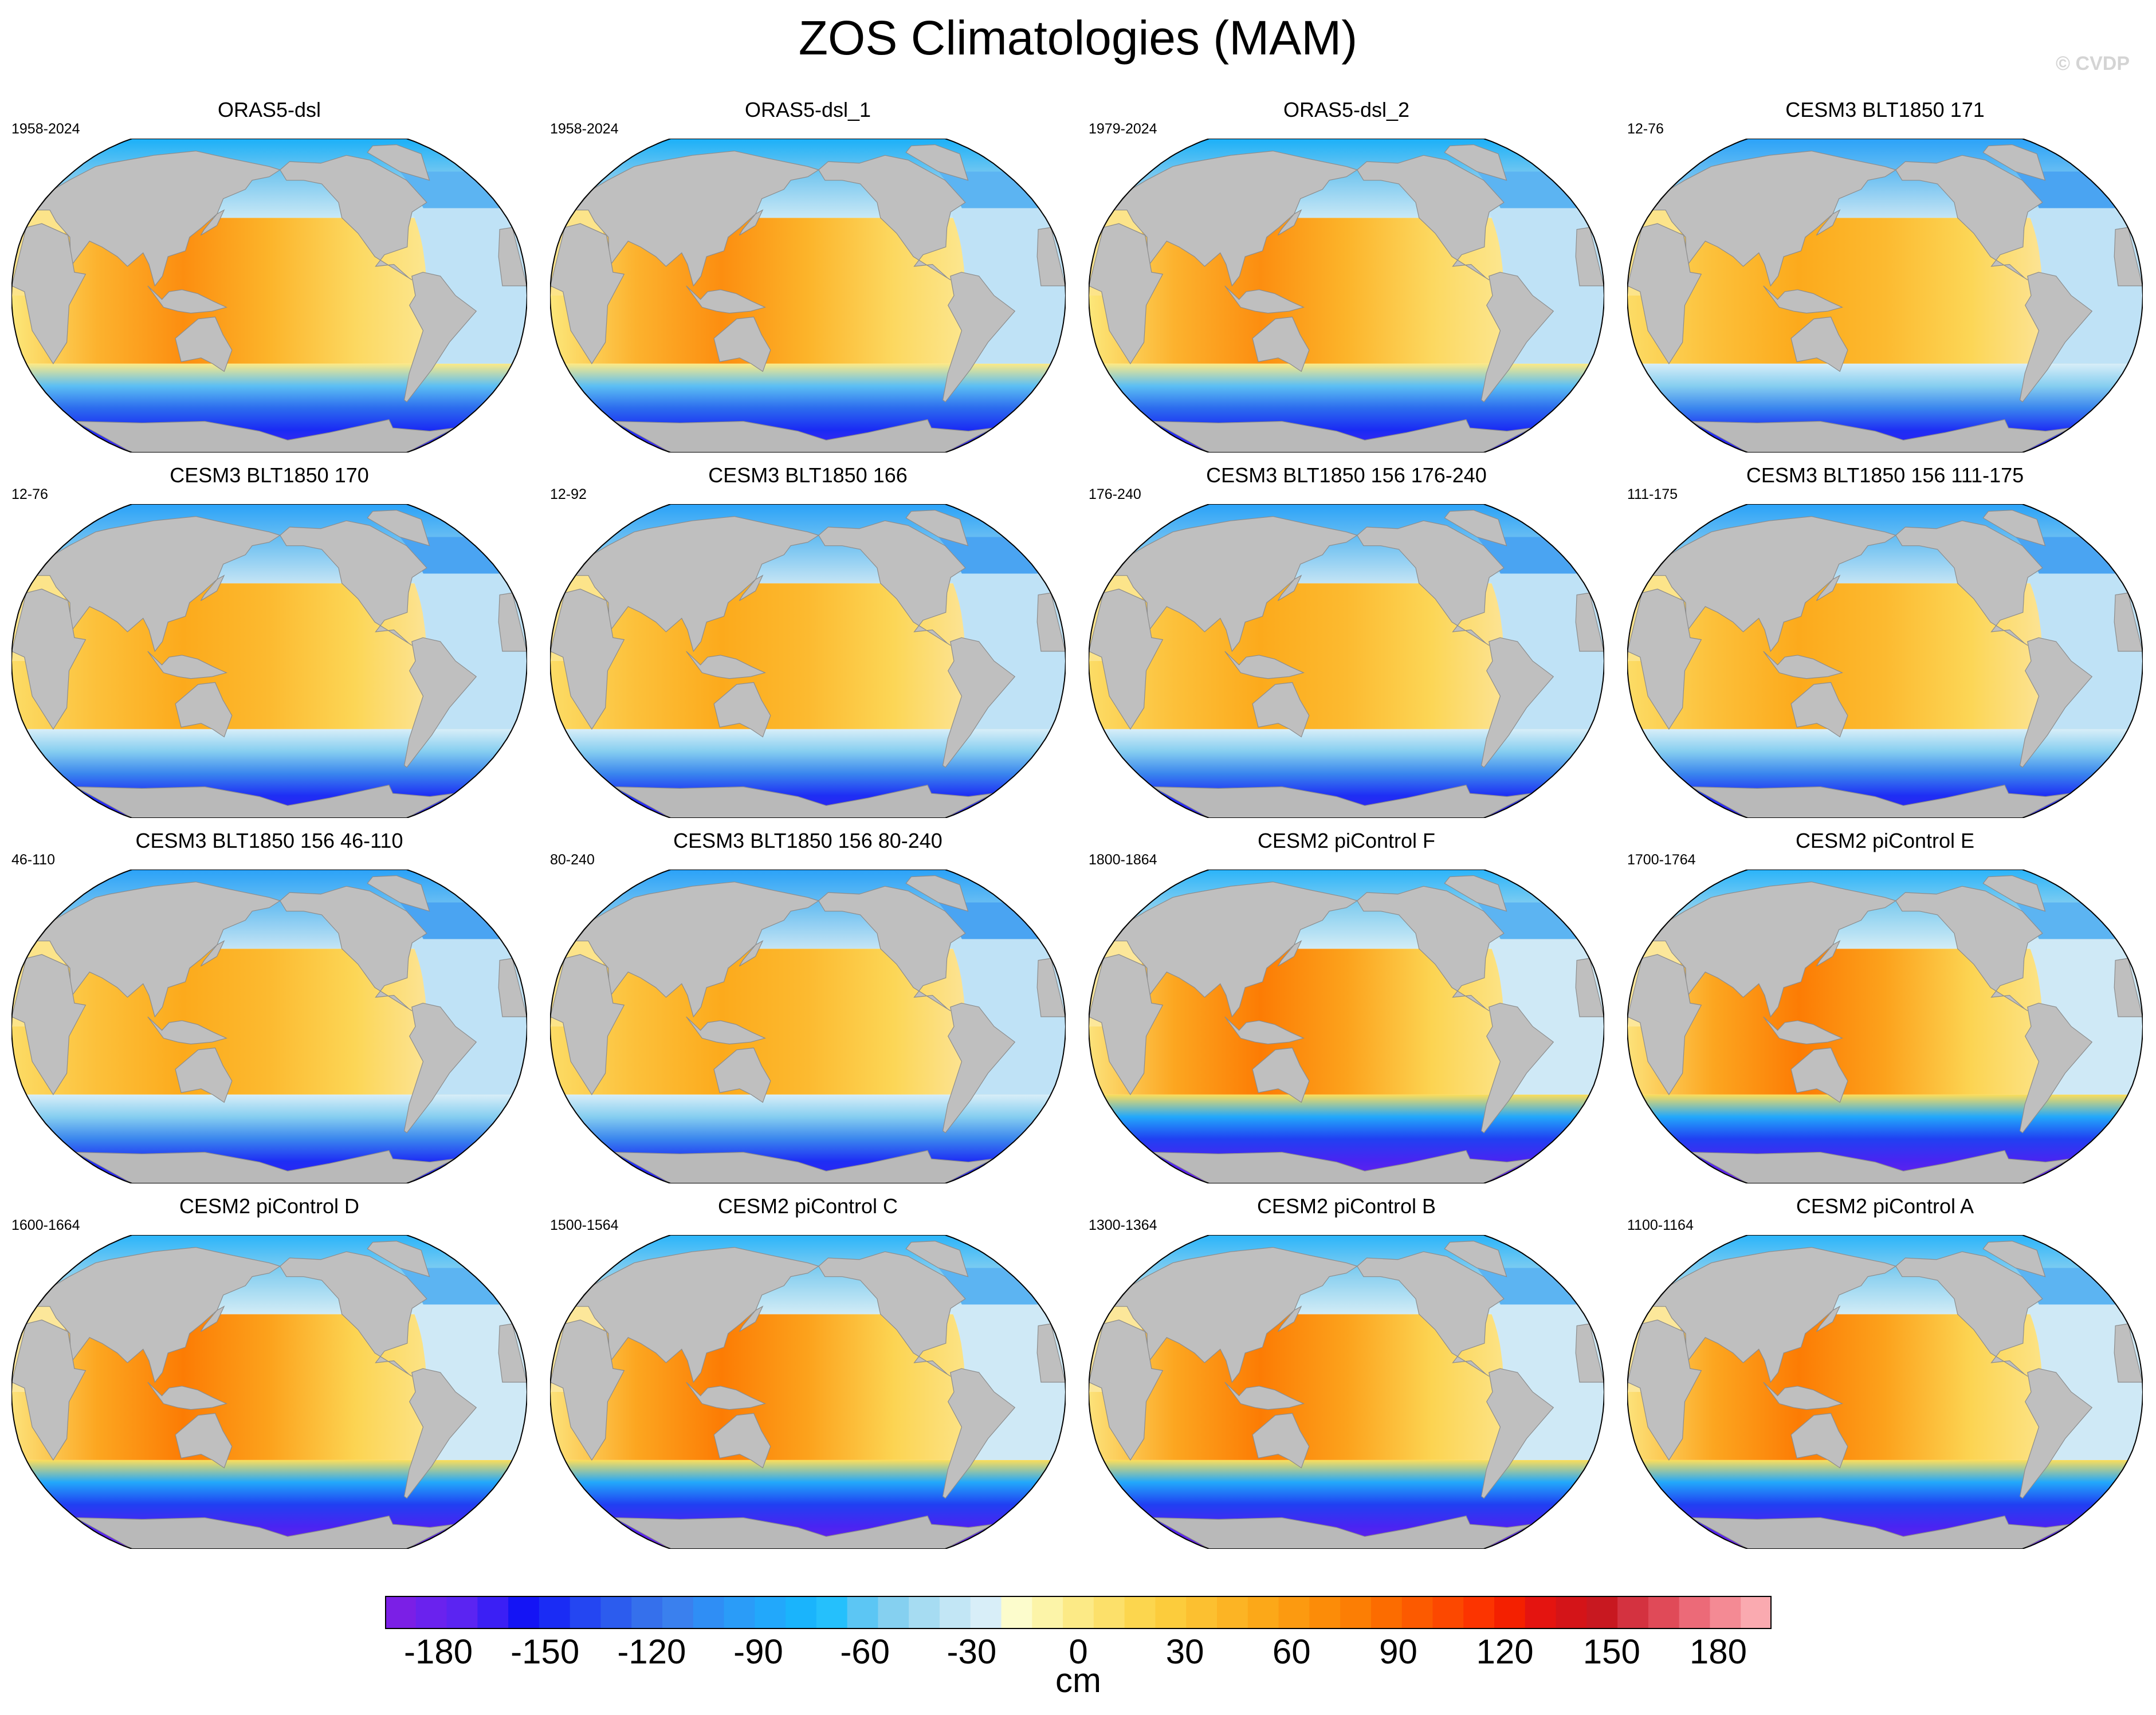 The height and width of the screenshot is (1715, 2156). Describe the element at coordinates (651, 1652) in the screenshot. I see `colorbar-tick-label: -120` at that location.